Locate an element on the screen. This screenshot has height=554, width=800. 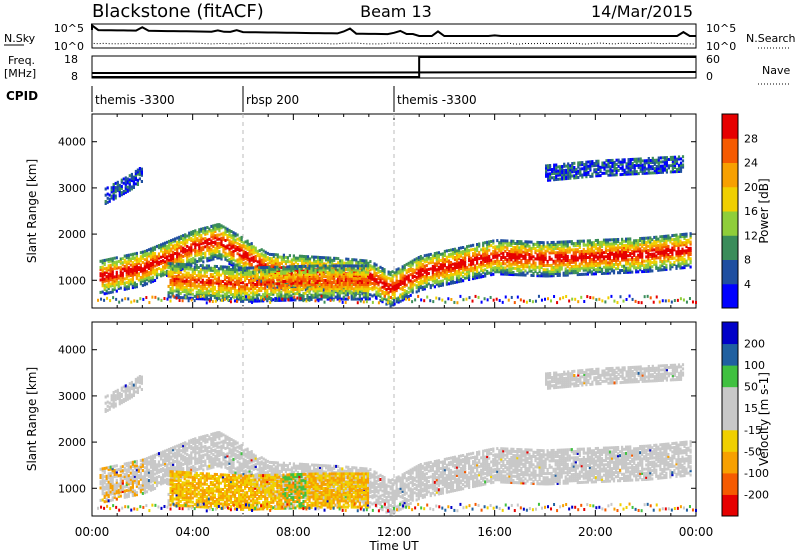
freq-tick-top: 18 is located at coordinates (71, 59).